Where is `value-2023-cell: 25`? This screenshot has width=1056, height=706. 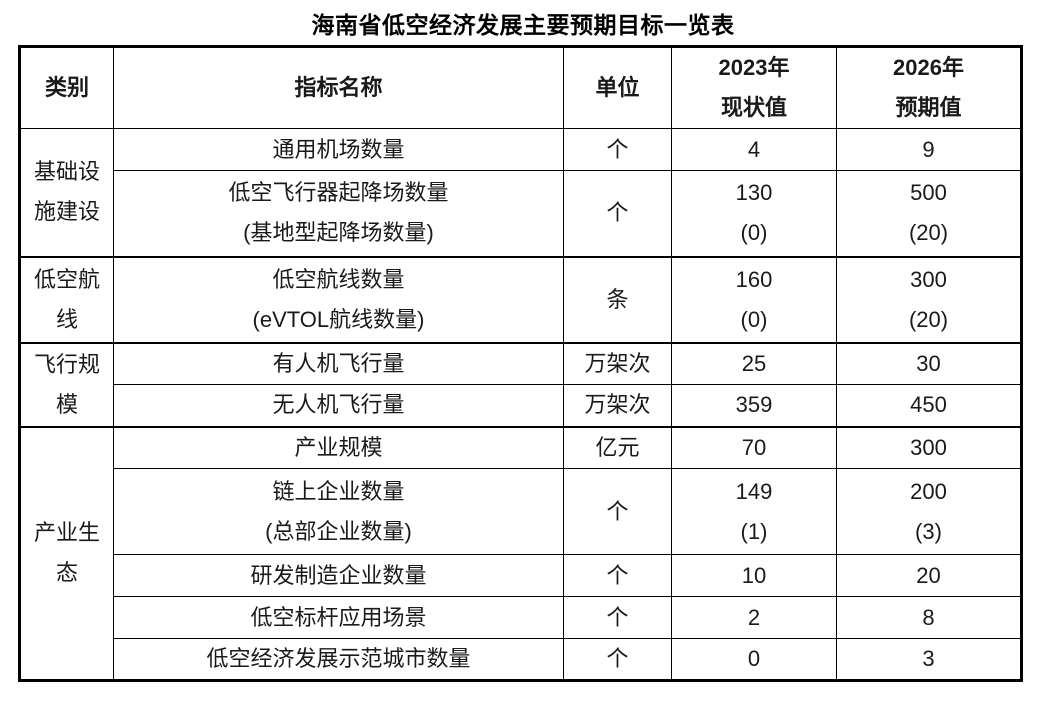
value-2023-cell: 25 is located at coordinates (754, 363).